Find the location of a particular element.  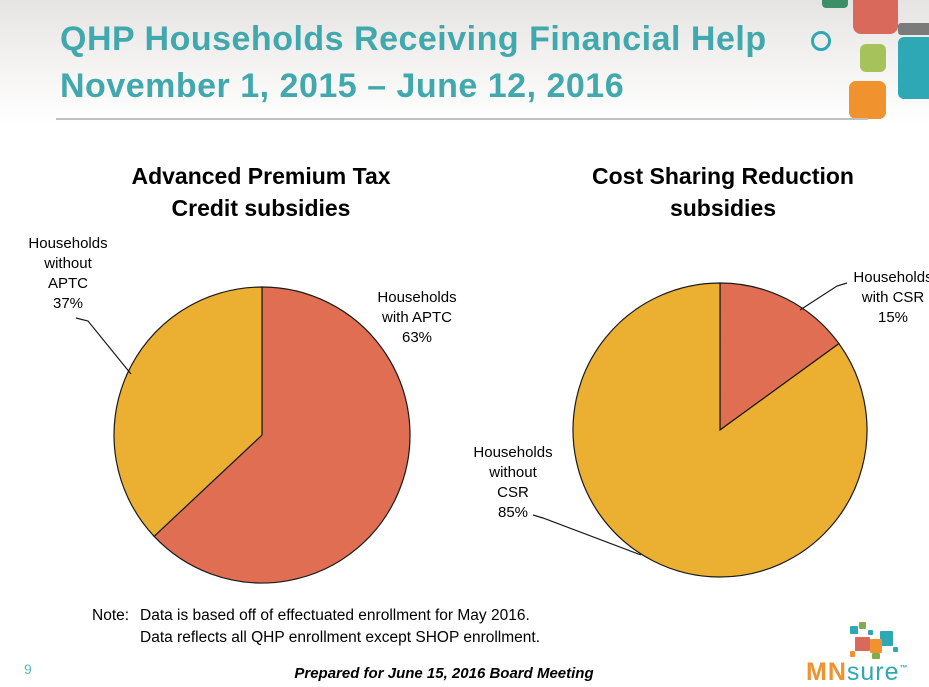

chart-title-aptc: Advanced Premium Tax Credit subsidies is located at coordinates (261, 192).